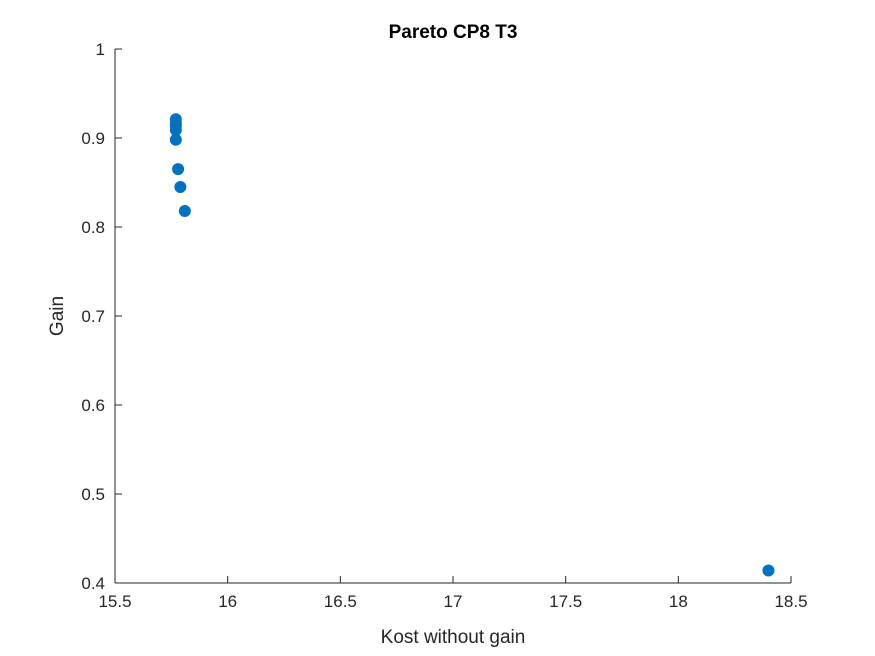 The width and height of the screenshot is (875, 656). Describe the element at coordinates (678, 601) in the screenshot. I see `x-tick-label: 18` at that location.